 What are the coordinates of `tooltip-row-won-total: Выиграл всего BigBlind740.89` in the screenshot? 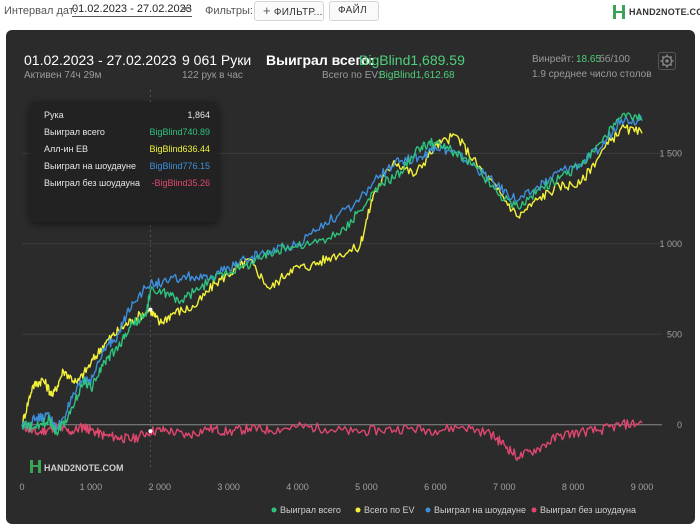 It's located at (127, 134).